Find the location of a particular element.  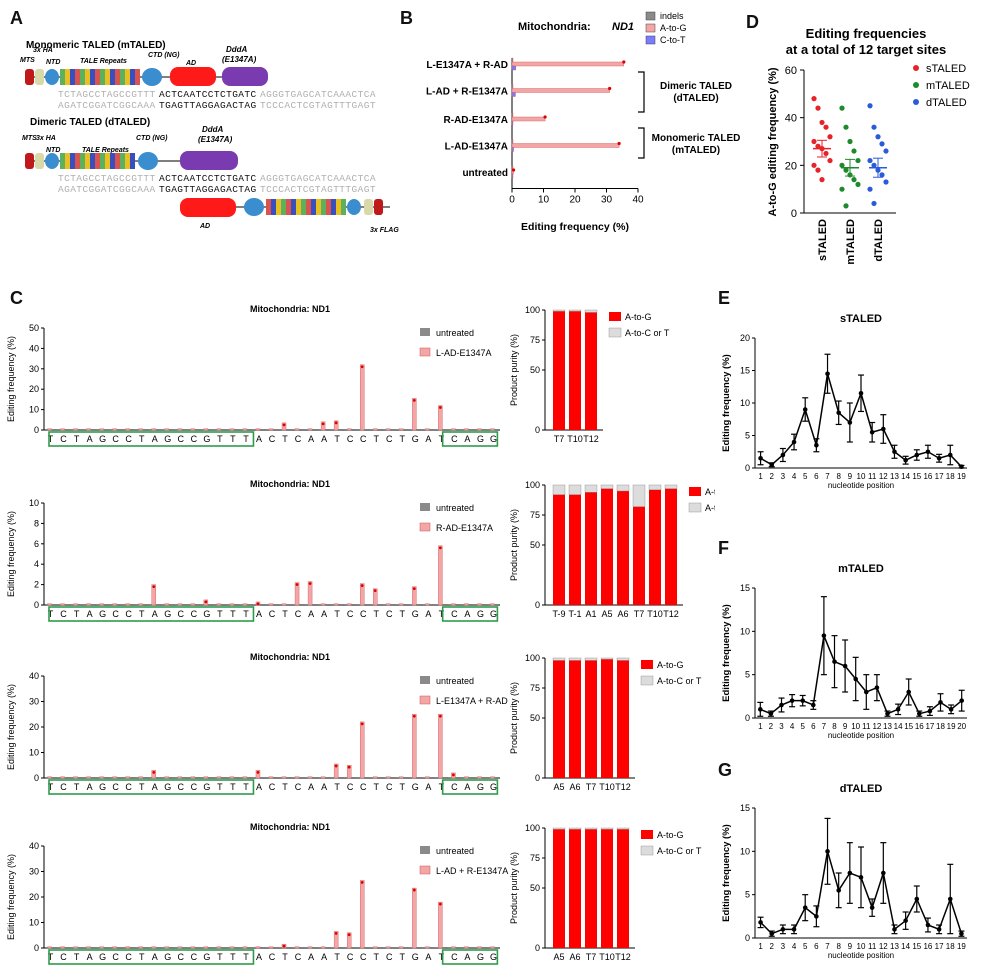

chart-c-ytick-label: 4 is located at coordinates (36, 564).